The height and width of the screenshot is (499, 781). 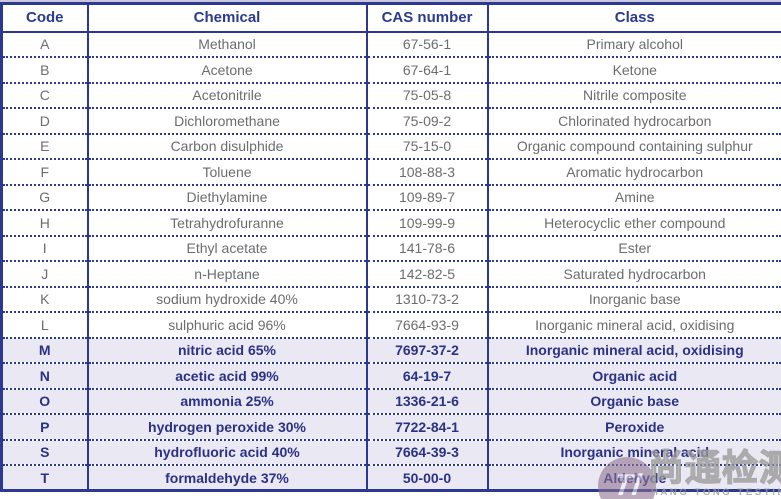 I want to click on cell-chemical: sulphuric acid 96%, so click(x=227, y=325).